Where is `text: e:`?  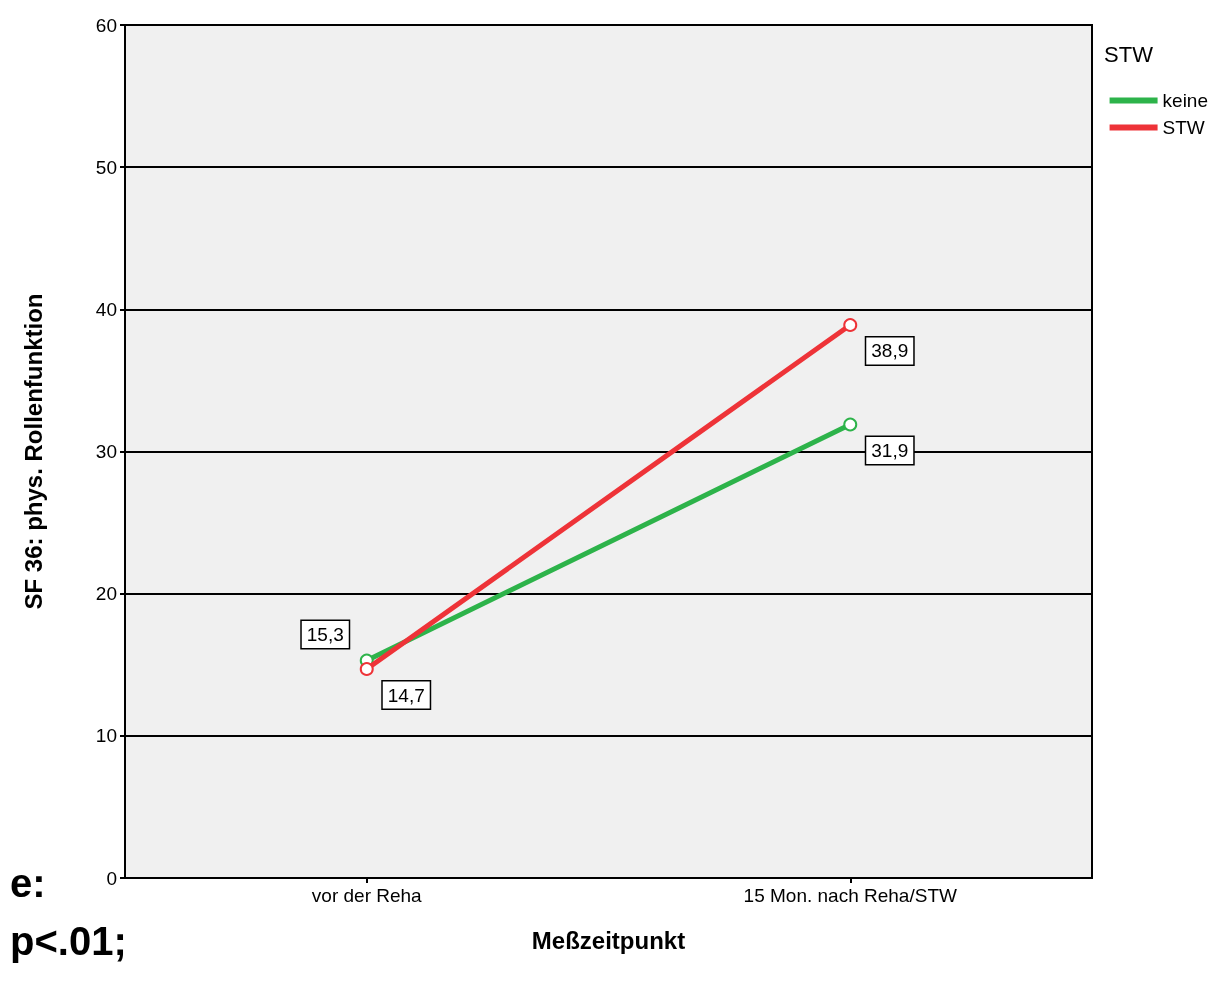
text: e: is located at coordinates (28, 883).